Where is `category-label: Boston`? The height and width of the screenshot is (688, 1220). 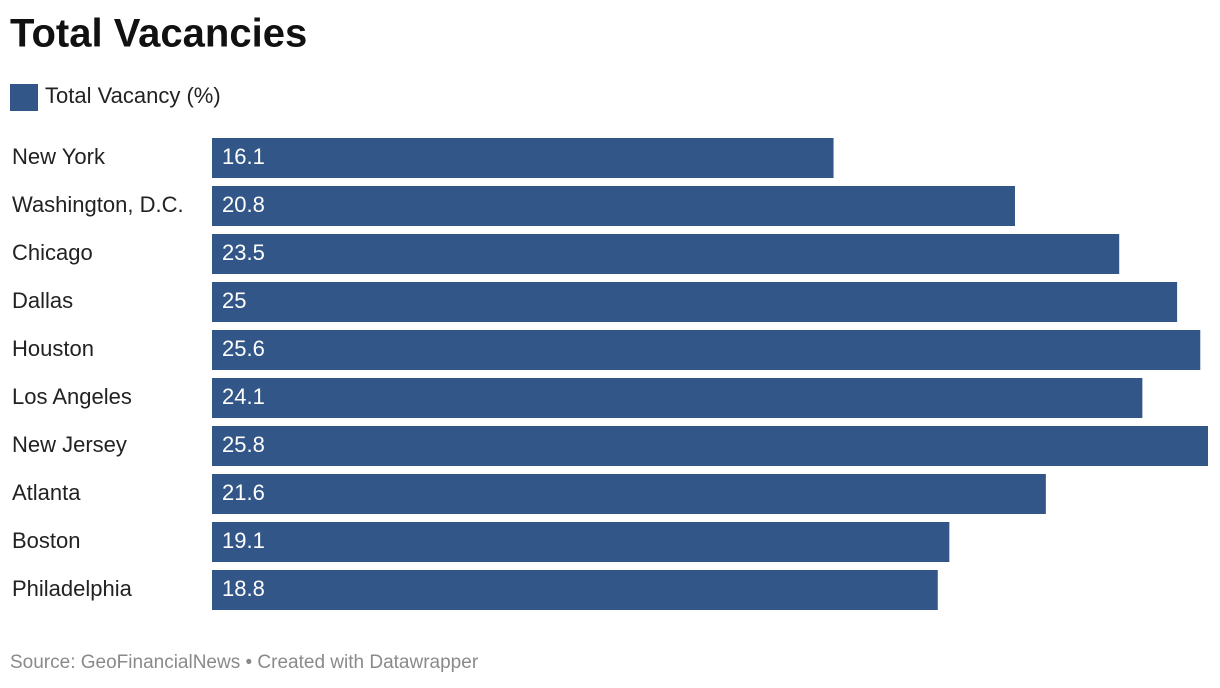 category-label: Boston is located at coordinates (46, 540).